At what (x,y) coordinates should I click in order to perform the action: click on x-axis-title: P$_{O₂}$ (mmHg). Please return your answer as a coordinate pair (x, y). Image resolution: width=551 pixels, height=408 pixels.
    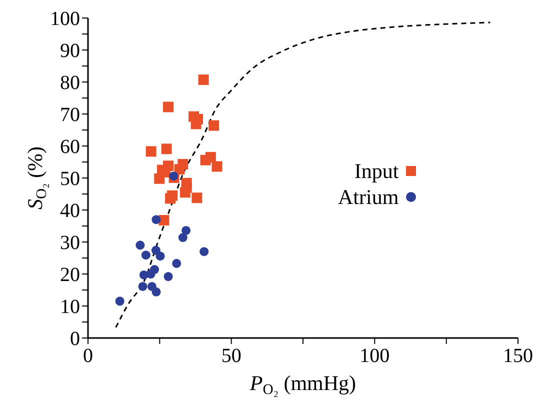
    Looking at the image, I should click on (302, 384).